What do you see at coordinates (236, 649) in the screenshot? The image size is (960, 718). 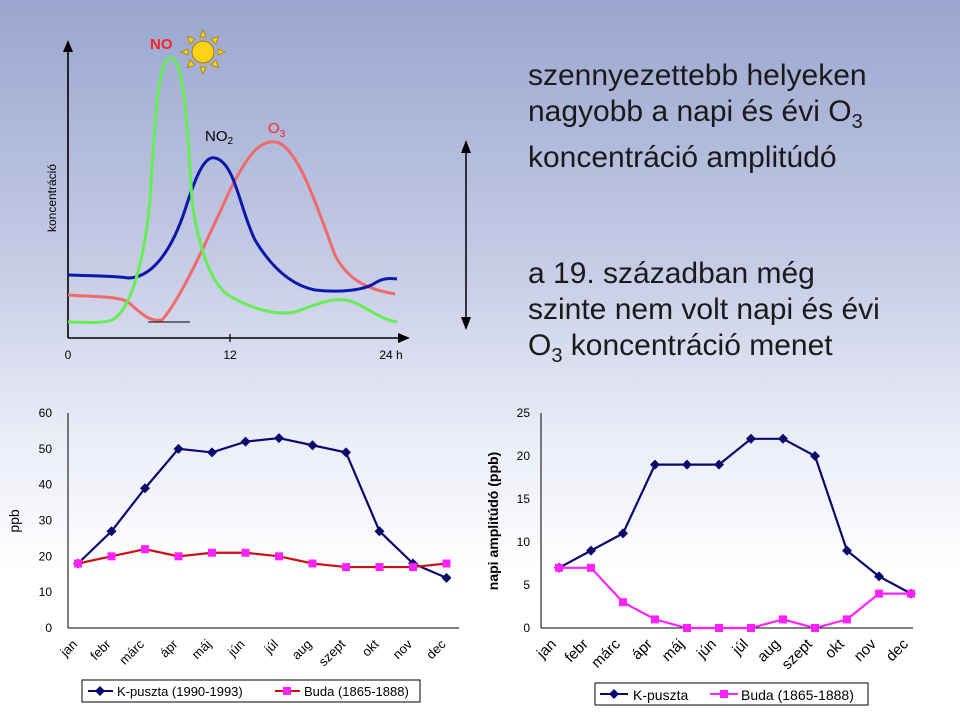 I see `chart1-xcat-jún: jún` at bounding box center [236, 649].